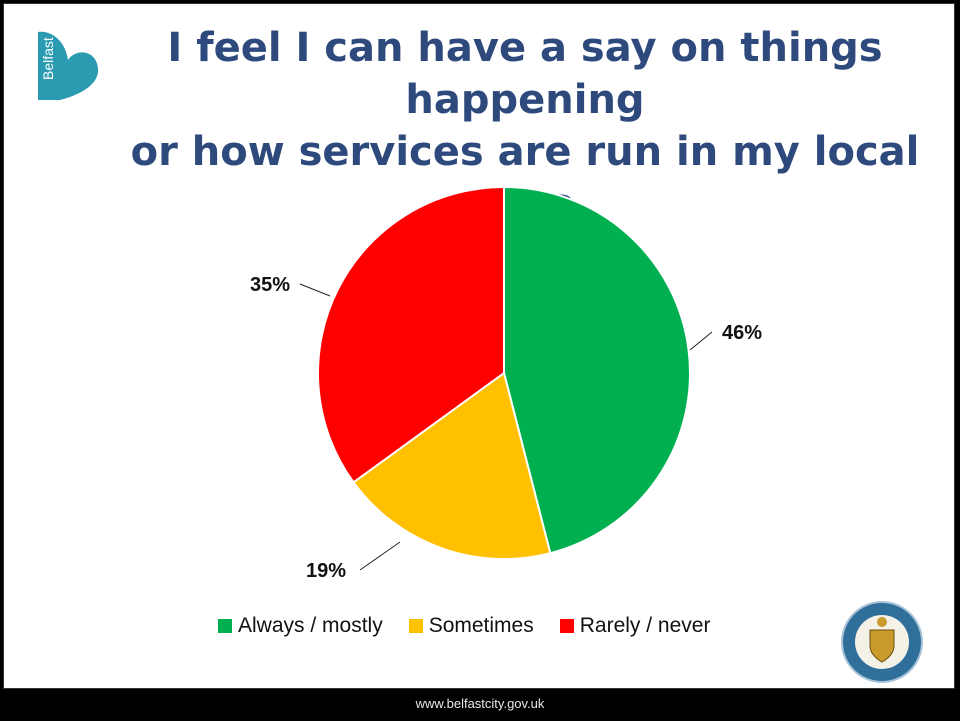  I want to click on data-label-1: 19%, so click(326, 571).